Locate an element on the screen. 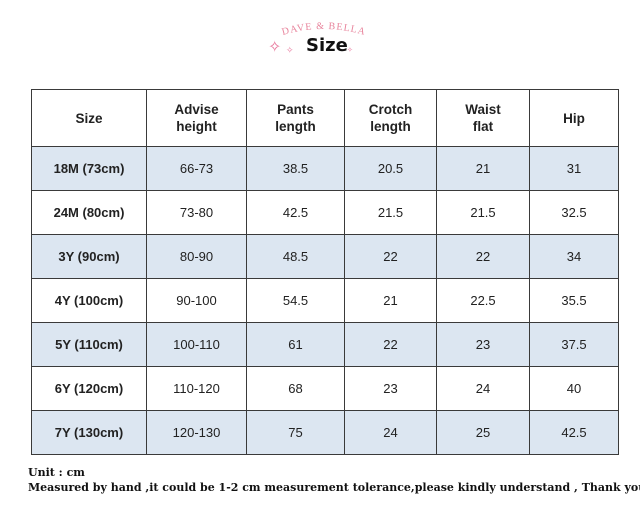 Image resolution: width=640 pixels, height=509 pixels. pants-length-cell: 38.5 is located at coordinates (295, 168).